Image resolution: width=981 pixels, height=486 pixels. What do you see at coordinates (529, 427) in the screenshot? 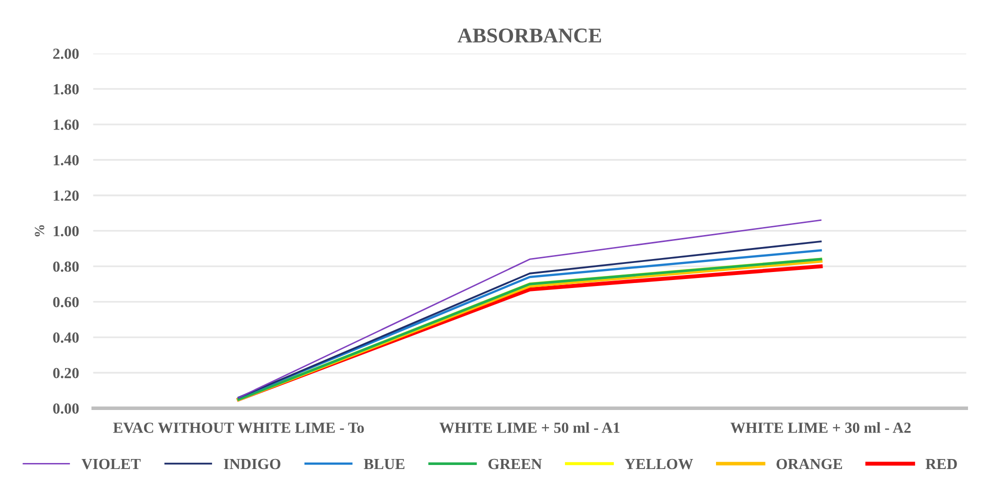
I see `x-tick-label: WHITE LIME + 50 ml - A1` at bounding box center [529, 427].